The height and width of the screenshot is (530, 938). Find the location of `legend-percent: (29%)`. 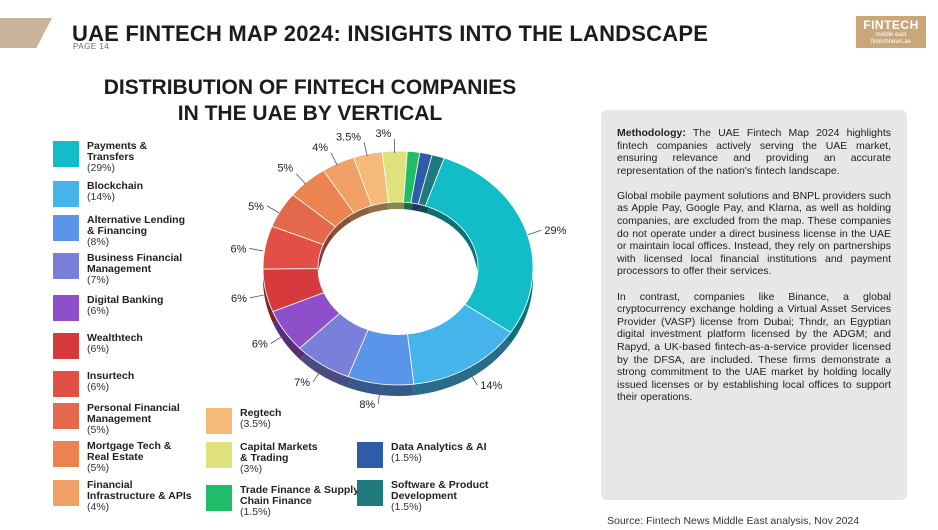

legend-percent: (29%) is located at coordinates (101, 168).